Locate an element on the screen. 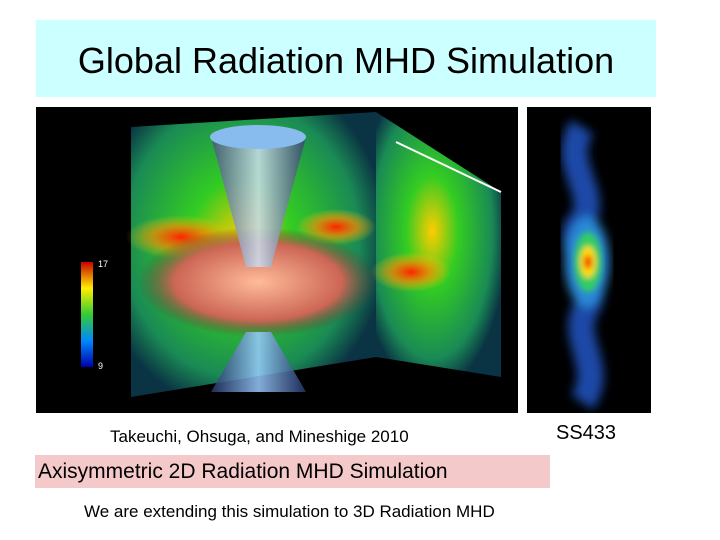  ss433-image is located at coordinates (589, 260).